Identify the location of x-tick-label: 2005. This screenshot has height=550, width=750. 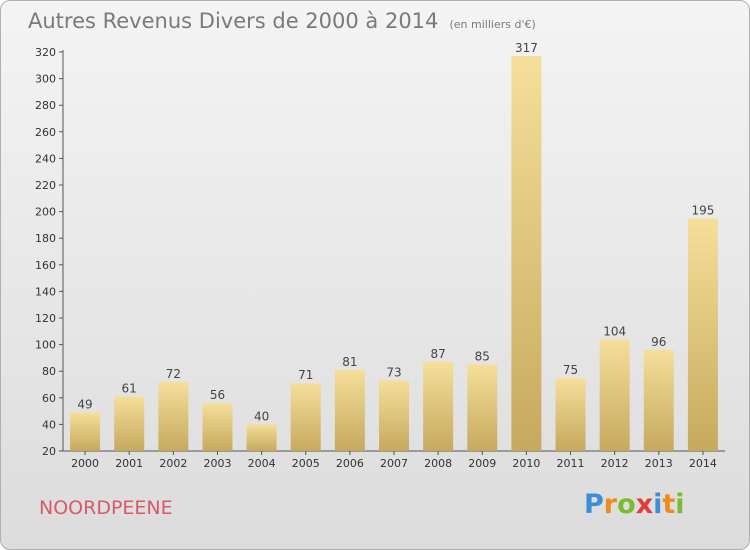
(306, 463).